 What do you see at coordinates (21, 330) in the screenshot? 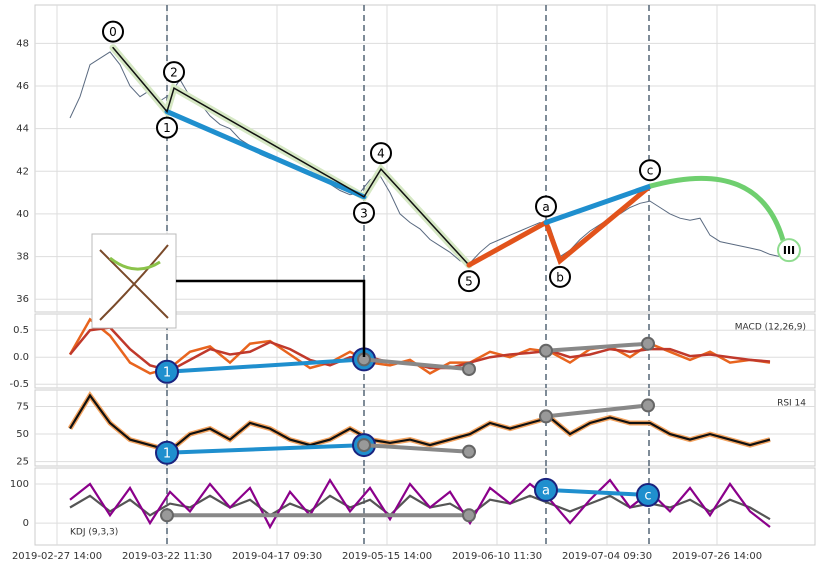
I see `y-tick-label: 0.5` at bounding box center [21, 330].